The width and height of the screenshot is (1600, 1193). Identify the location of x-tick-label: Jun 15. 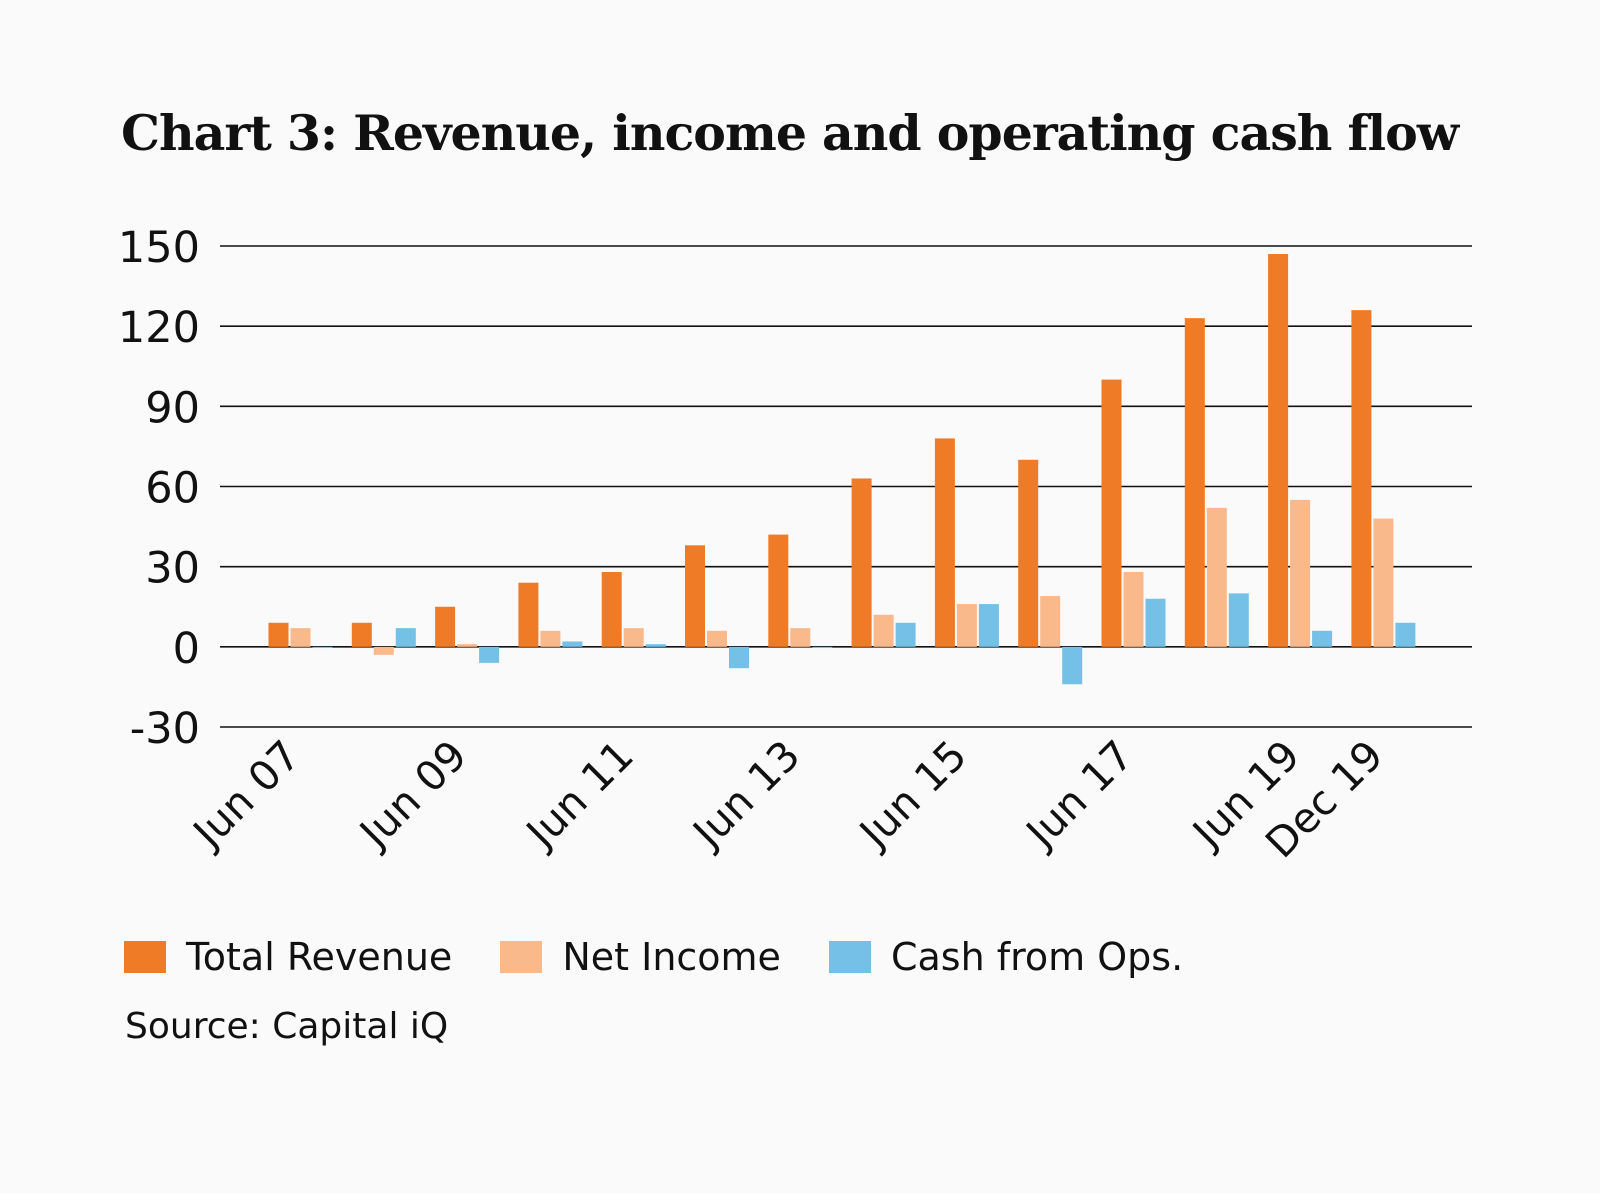
(911, 794).